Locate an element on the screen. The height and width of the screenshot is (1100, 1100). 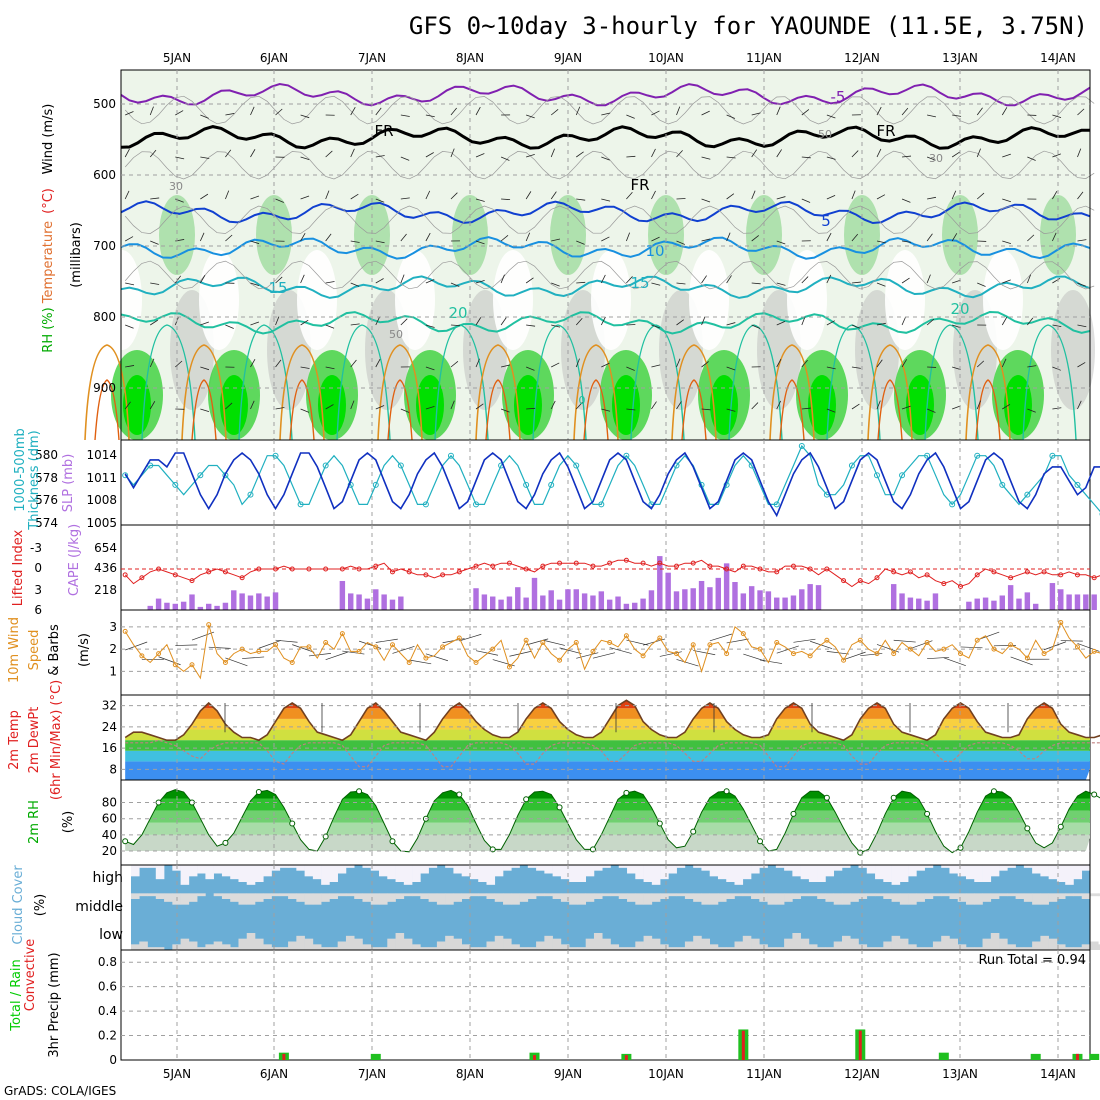
y-tick-label: 500 is located at coordinates (104, 104).